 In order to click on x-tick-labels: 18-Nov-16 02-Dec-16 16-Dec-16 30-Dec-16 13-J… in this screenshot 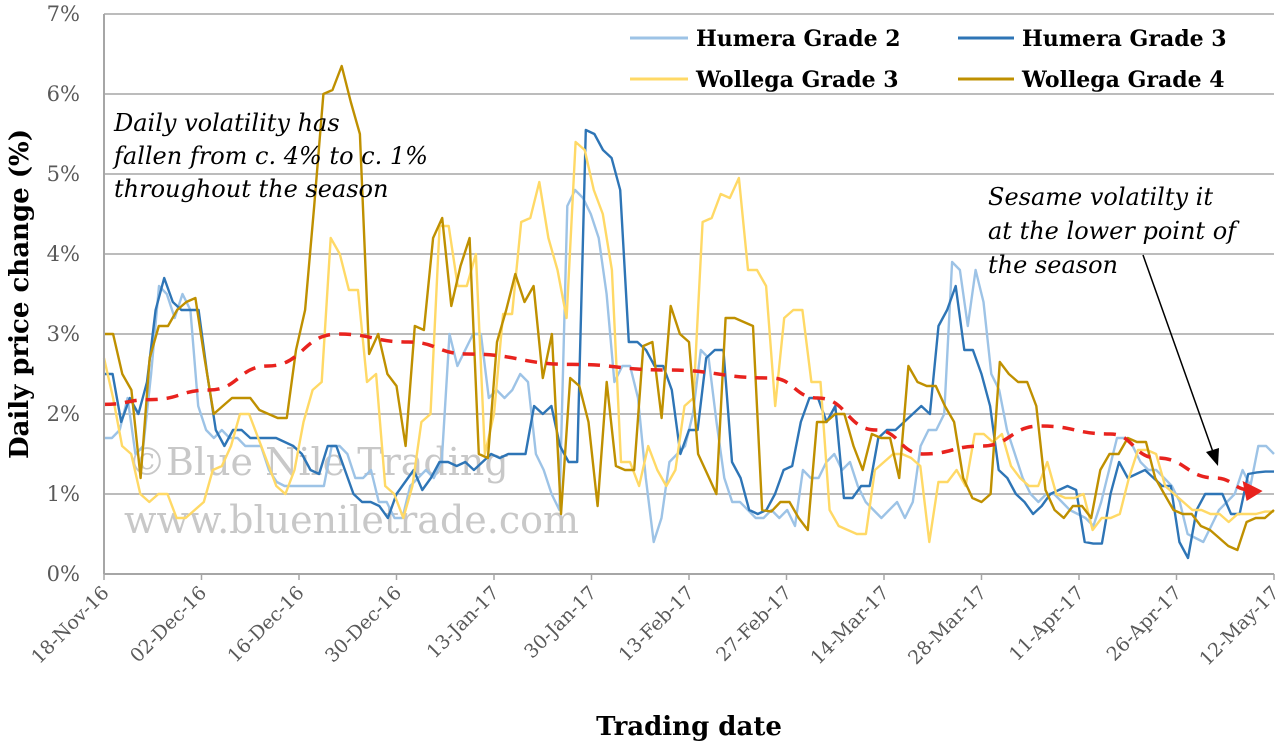, I will do `click(655, 622)`.